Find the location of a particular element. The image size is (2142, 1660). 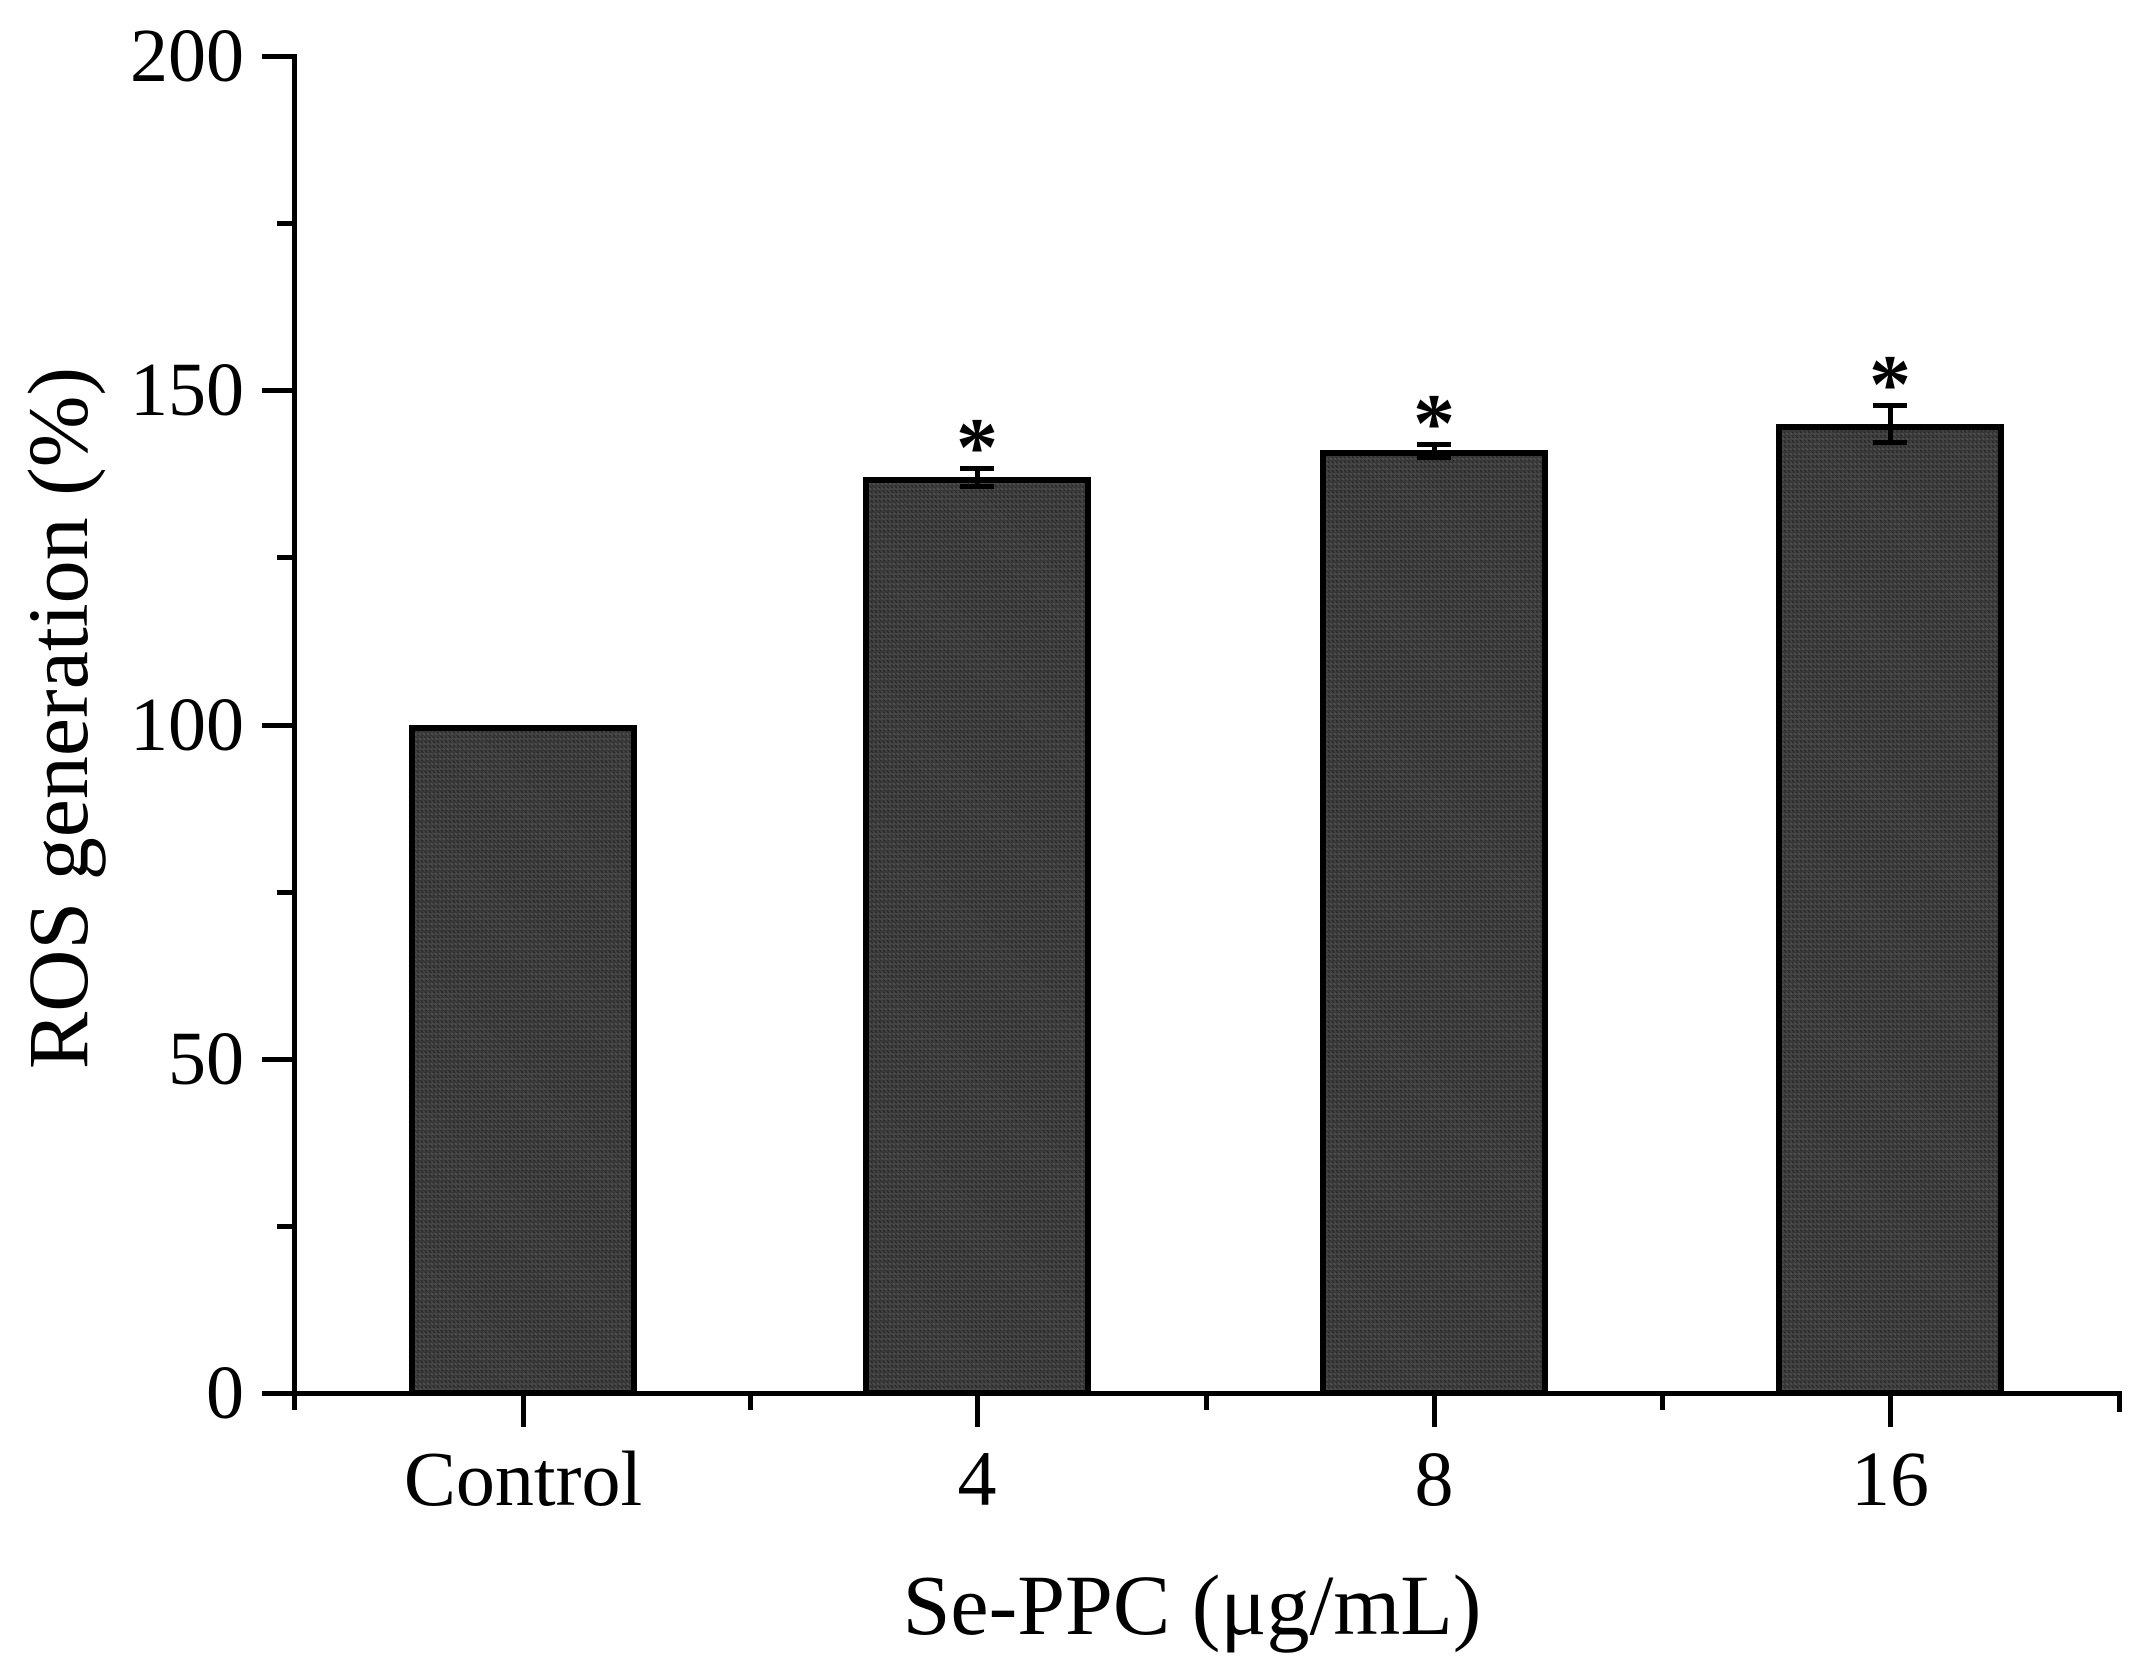

y-tick-label-150: 150 is located at coordinates (187, 390).